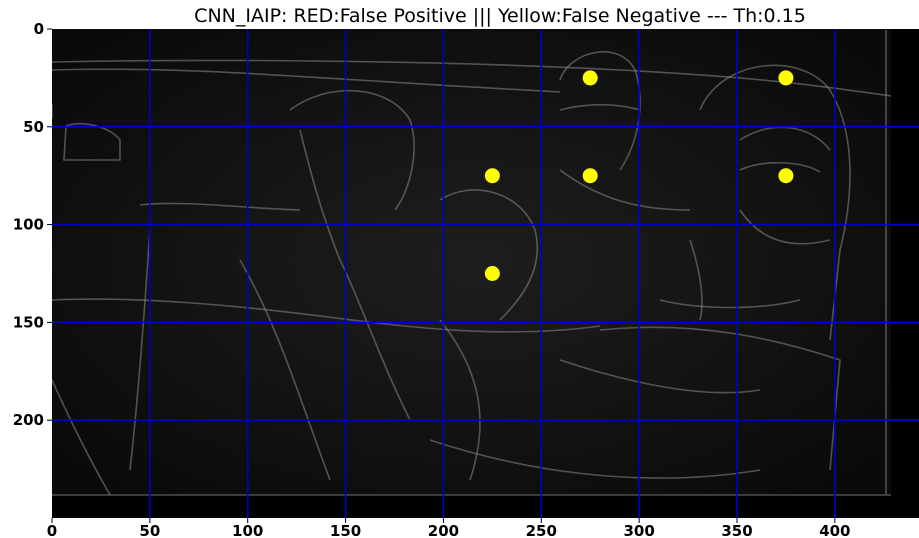  I want to click on x-tick-label: 250, so click(541, 530).